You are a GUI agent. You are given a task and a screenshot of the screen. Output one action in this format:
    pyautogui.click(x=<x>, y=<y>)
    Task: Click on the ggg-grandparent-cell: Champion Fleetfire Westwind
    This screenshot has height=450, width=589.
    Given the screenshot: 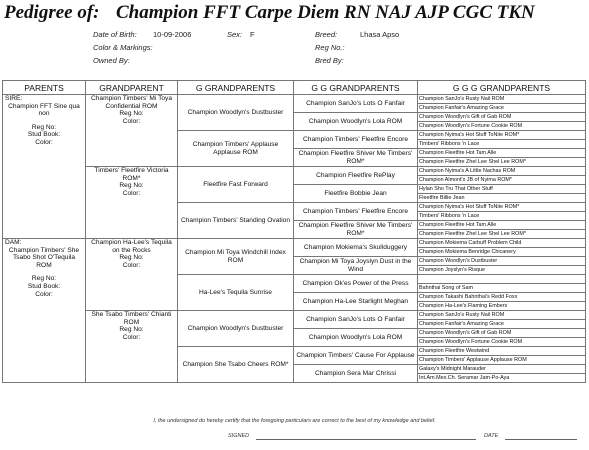 What is the action you would take?
    pyautogui.click(x=501, y=351)
    